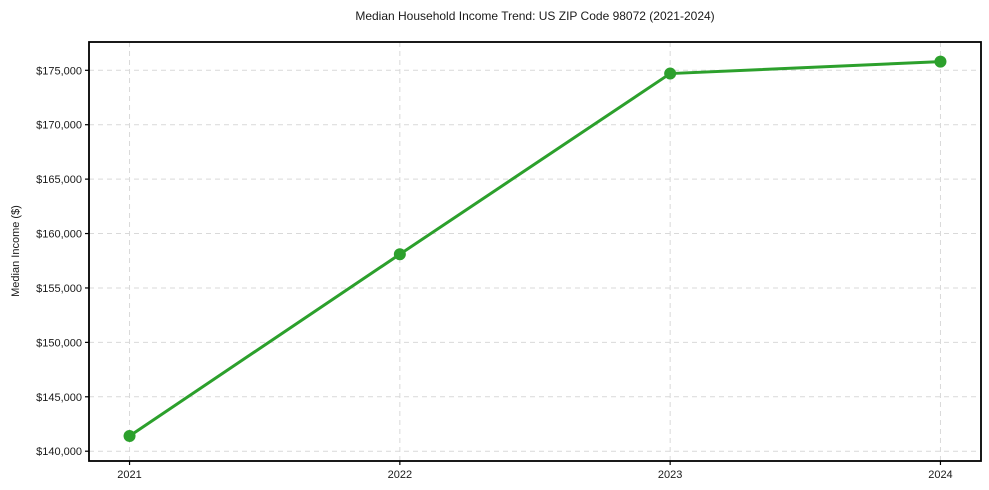  What do you see at coordinates (400, 475) in the screenshot?
I see `x-tick-label: 2022` at bounding box center [400, 475].